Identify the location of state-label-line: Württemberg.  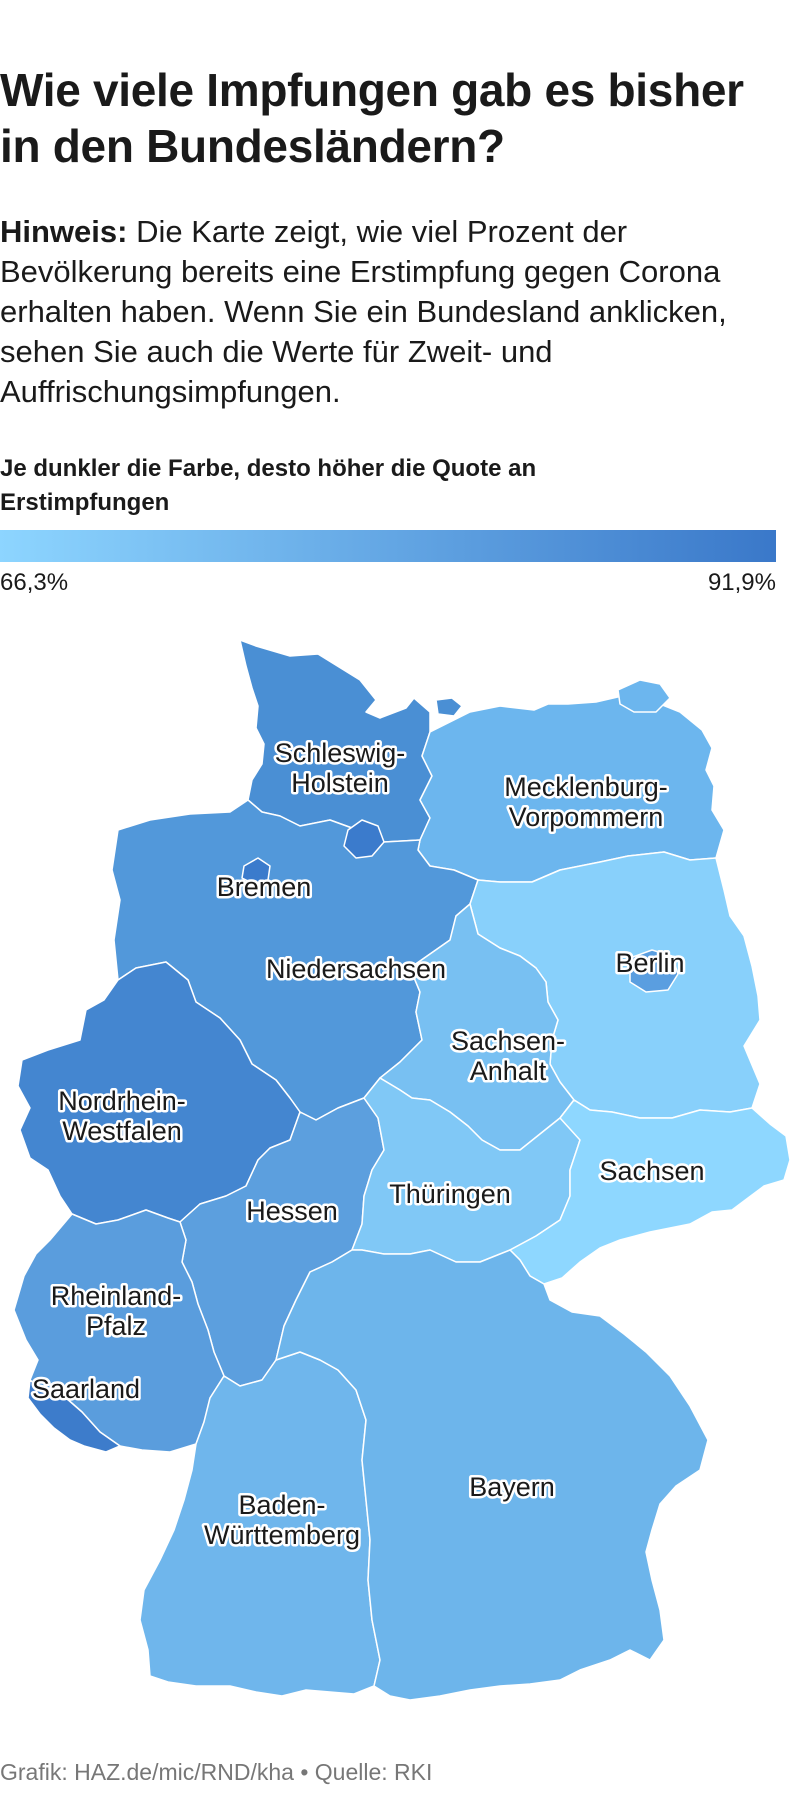
(282, 1535).